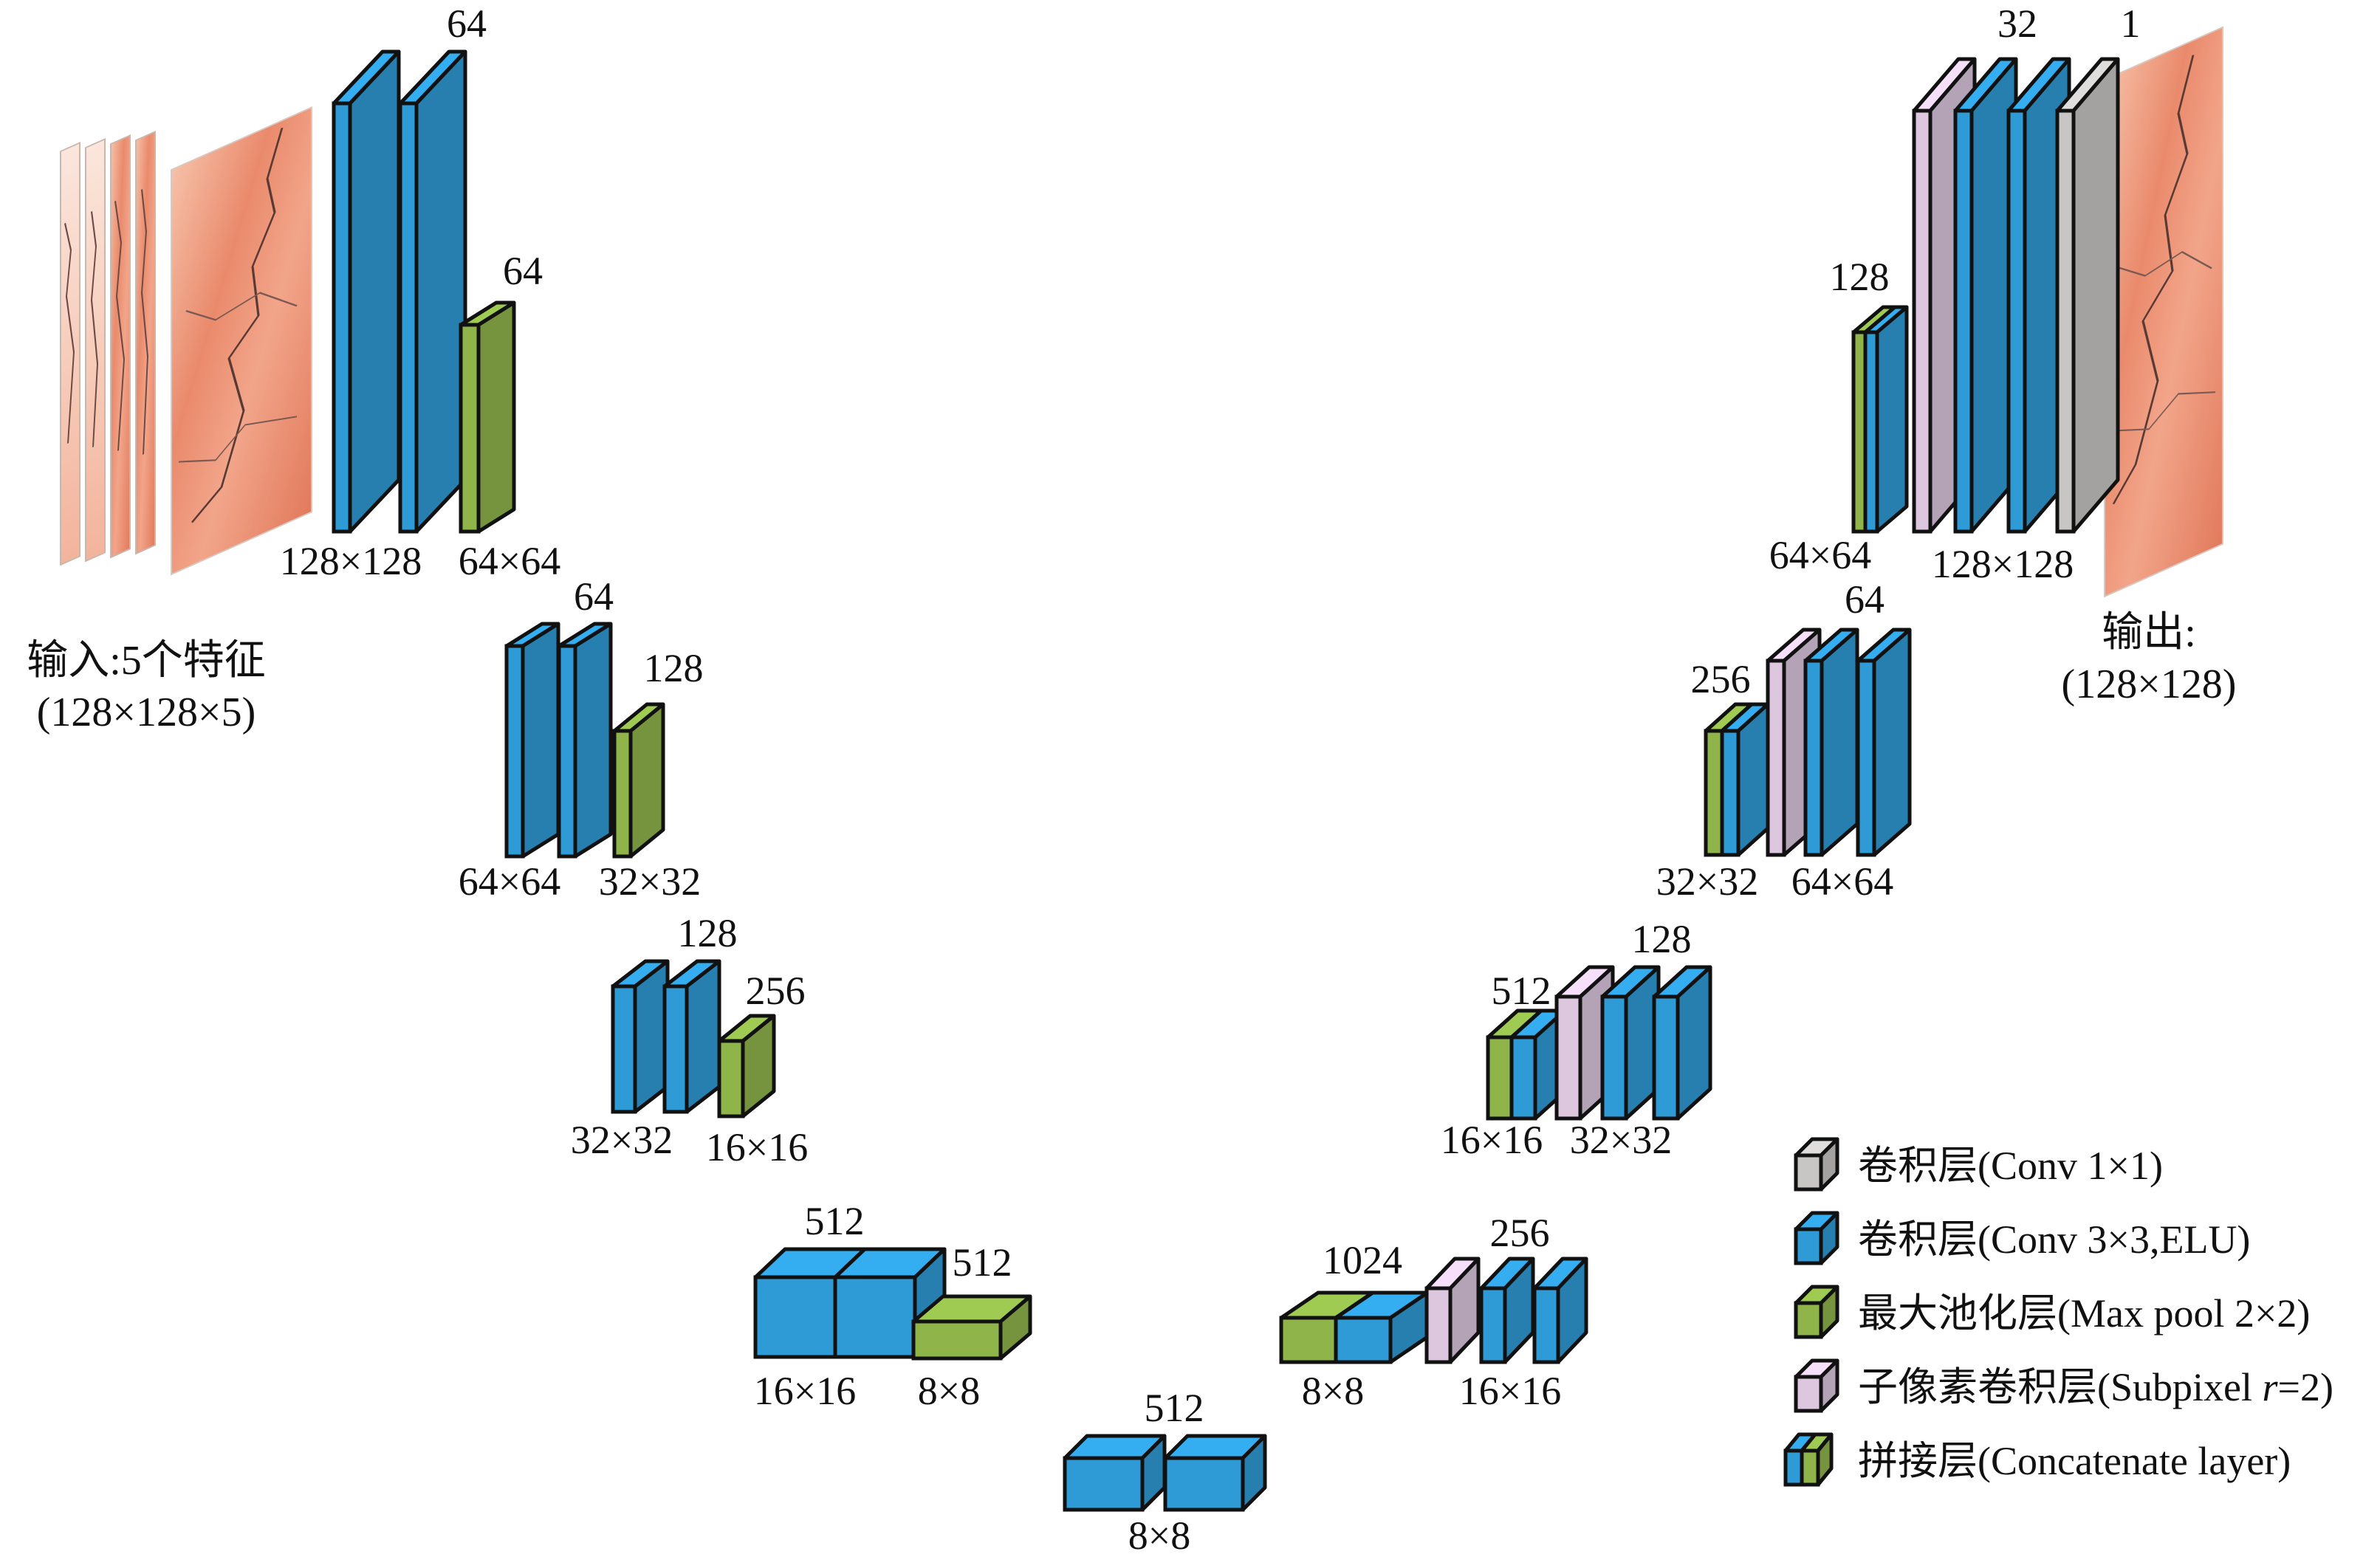  What do you see at coordinates (186, 341) in the screenshot?
I see `input-feature-maps` at bounding box center [186, 341].